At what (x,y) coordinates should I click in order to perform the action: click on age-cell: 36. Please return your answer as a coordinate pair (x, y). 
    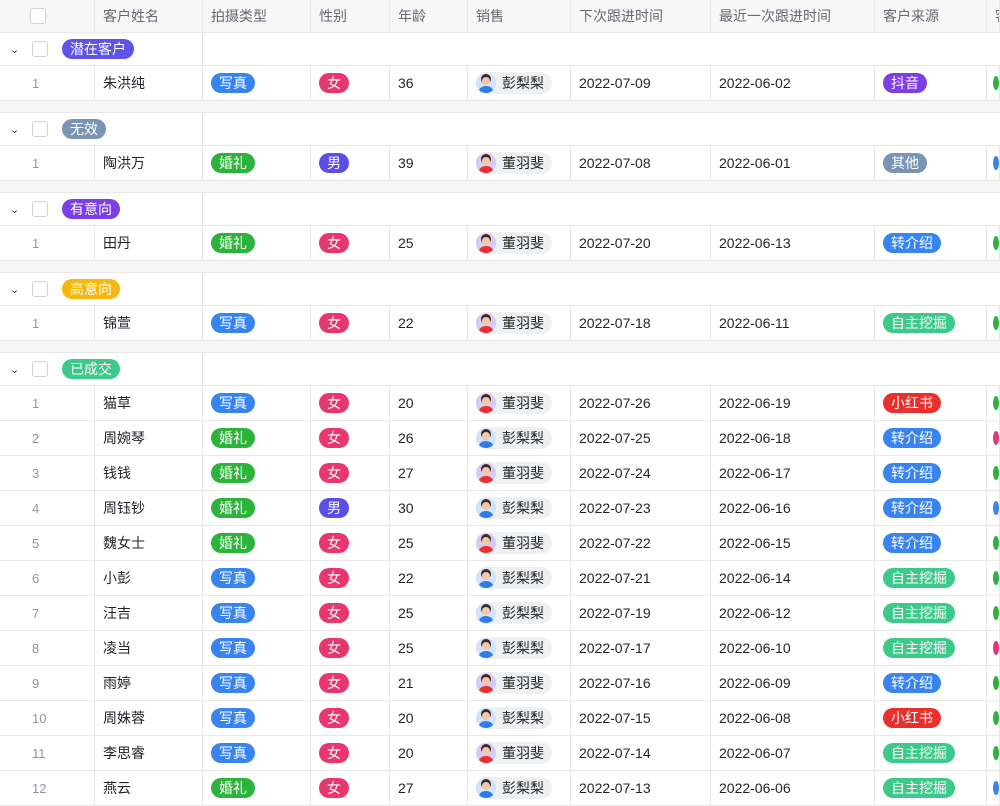
    Looking at the image, I should click on (429, 83).